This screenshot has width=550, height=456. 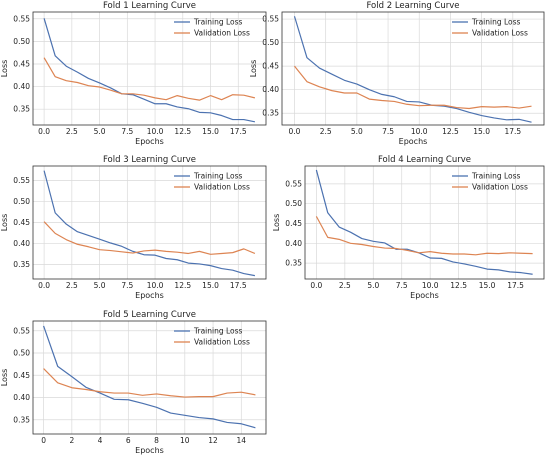 What do you see at coordinates (149, 160) in the screenshot?
I see `chart-title: Fold 3 Learning Curve` at bounding box center [149, 160].